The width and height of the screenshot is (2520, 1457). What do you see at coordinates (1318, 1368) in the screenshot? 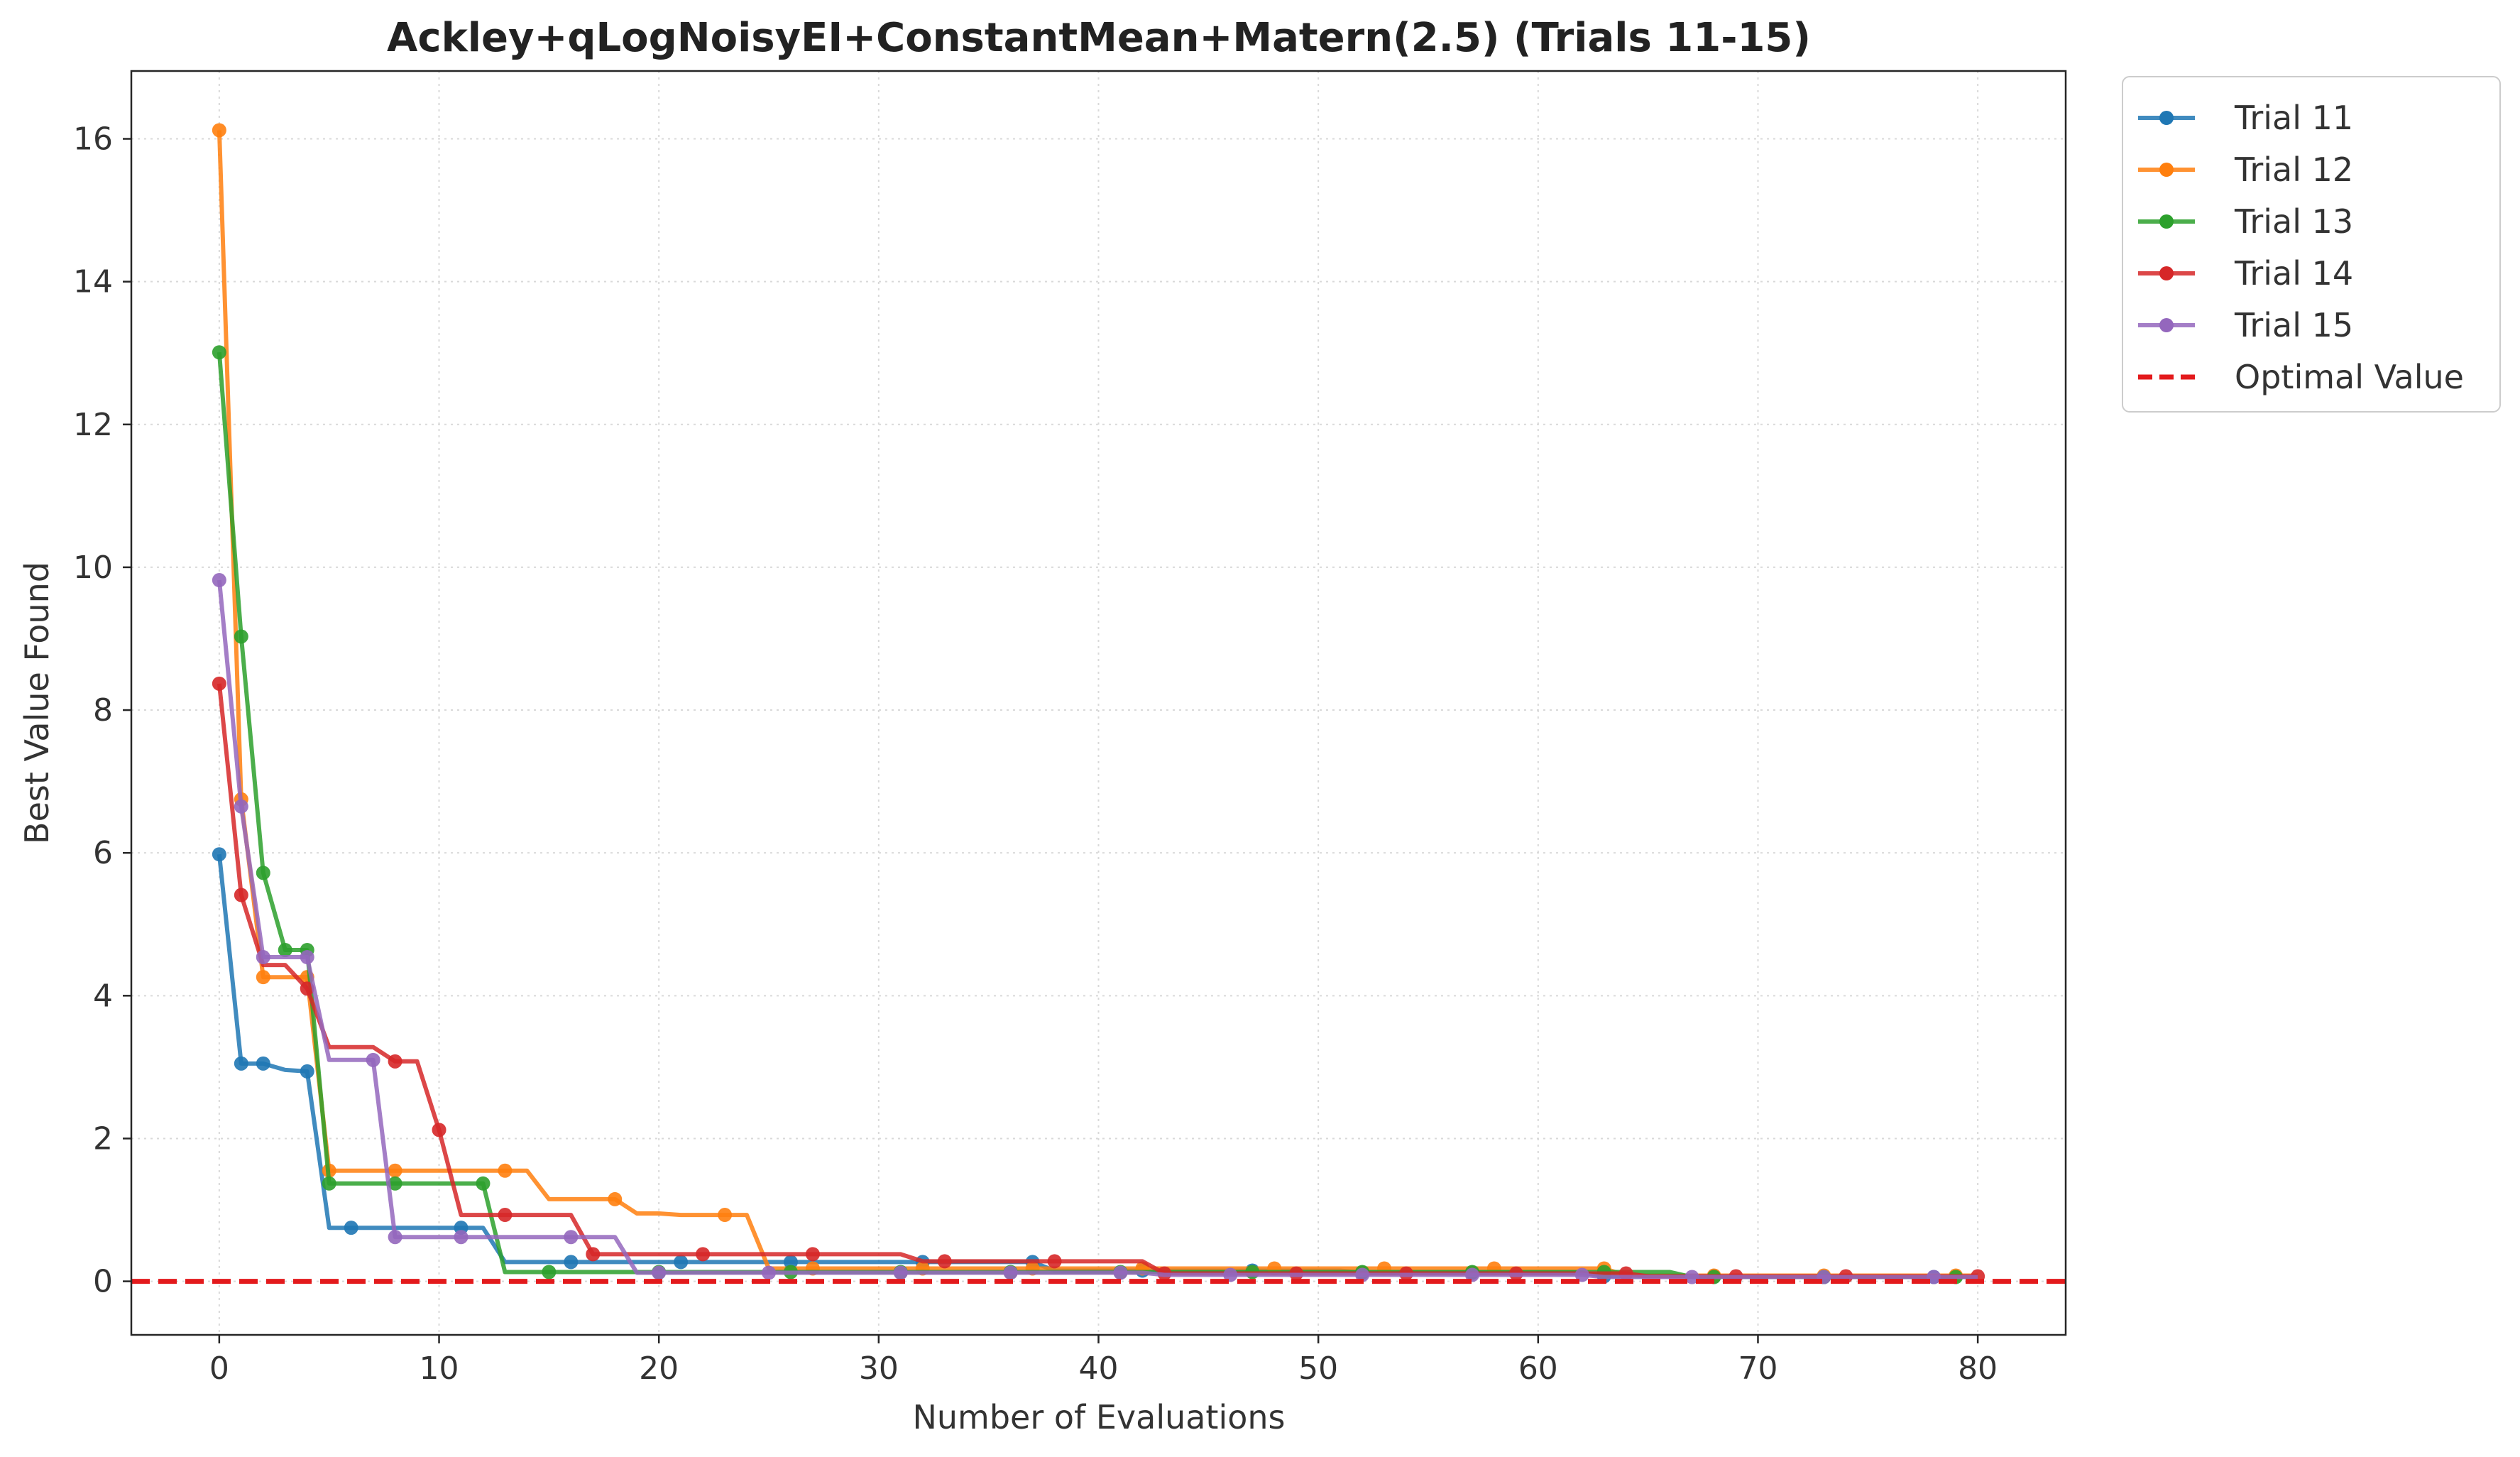
I see `x-tick-label: 50` at bounding box center [1318, 1368].